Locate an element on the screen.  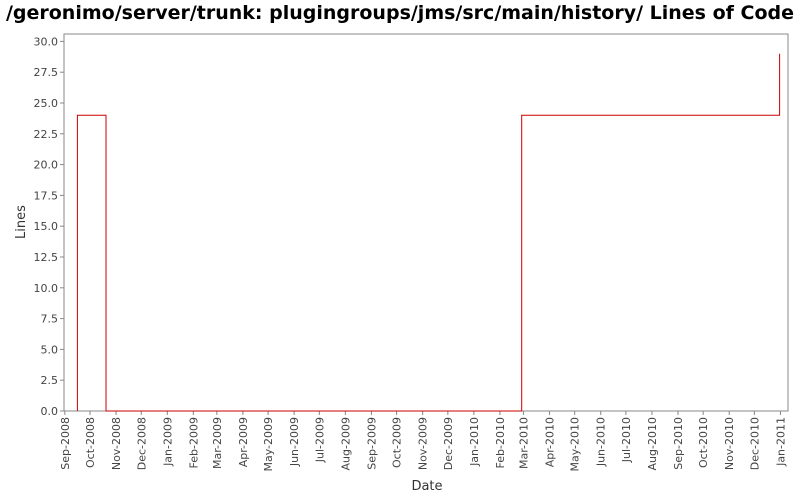
y-tick-label: 25.0 is located at coordinates (46, 103).